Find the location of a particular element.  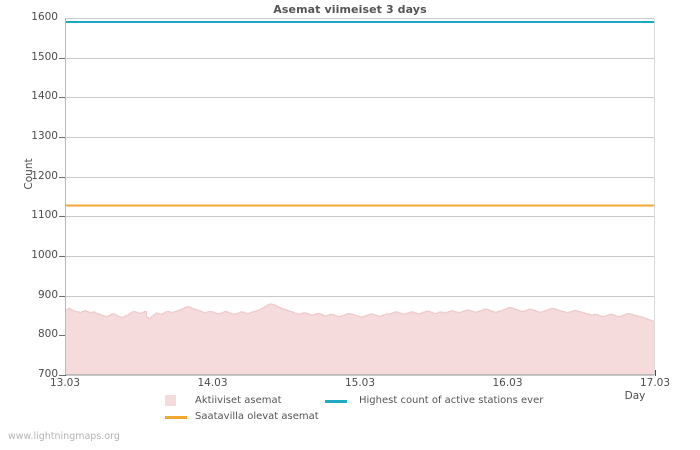

legend-label: Saatavilla olevat asemat is located at coordinates (257, 416).